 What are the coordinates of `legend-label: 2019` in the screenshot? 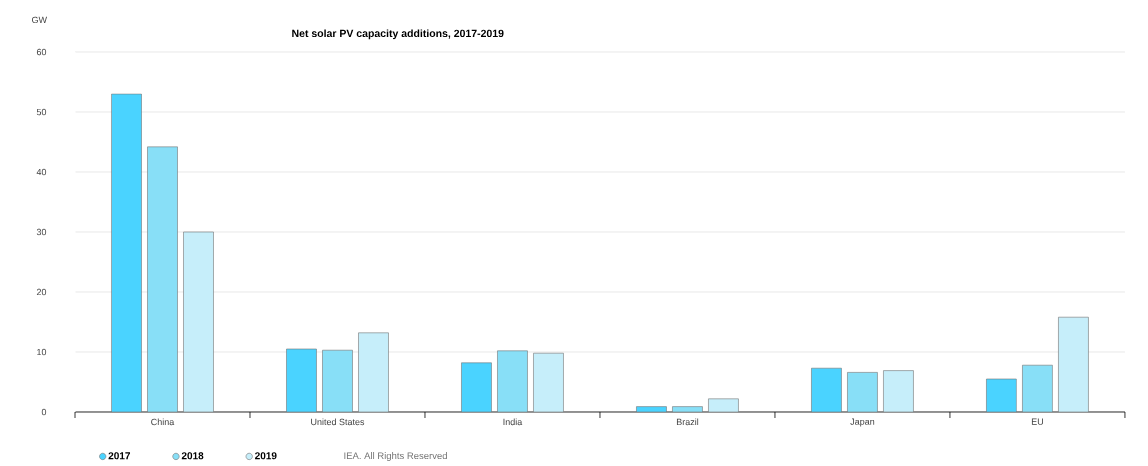 It's located at (266, 456).